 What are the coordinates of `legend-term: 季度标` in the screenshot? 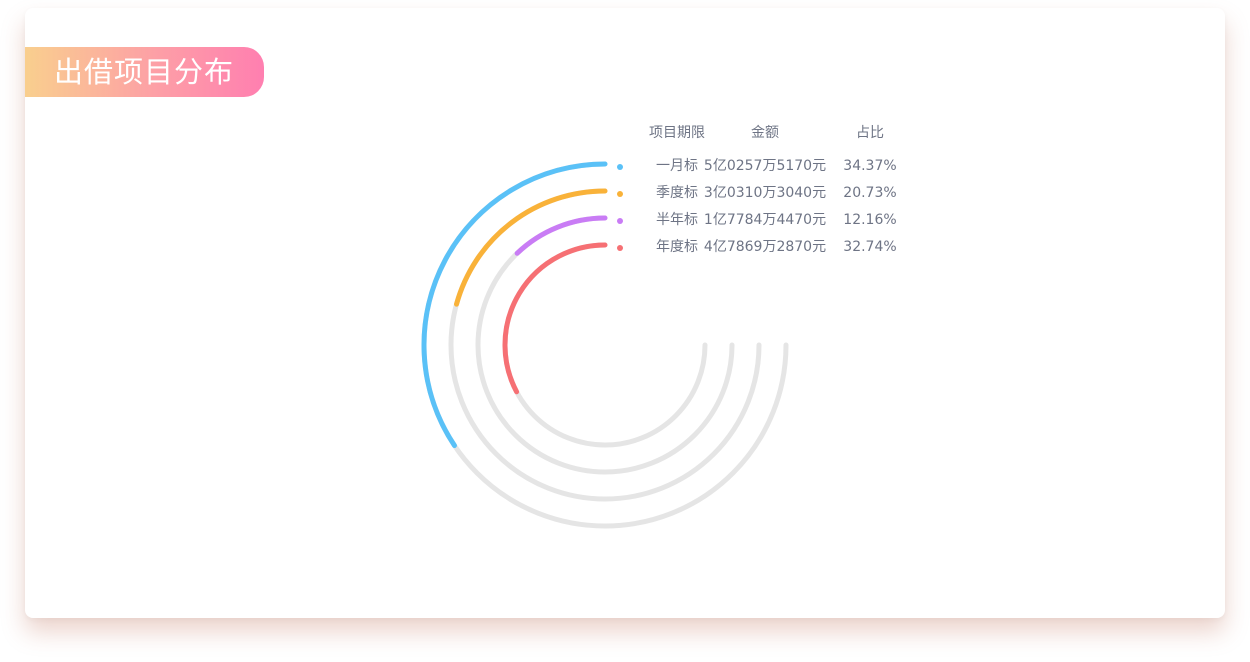 It's located at (677, 193).